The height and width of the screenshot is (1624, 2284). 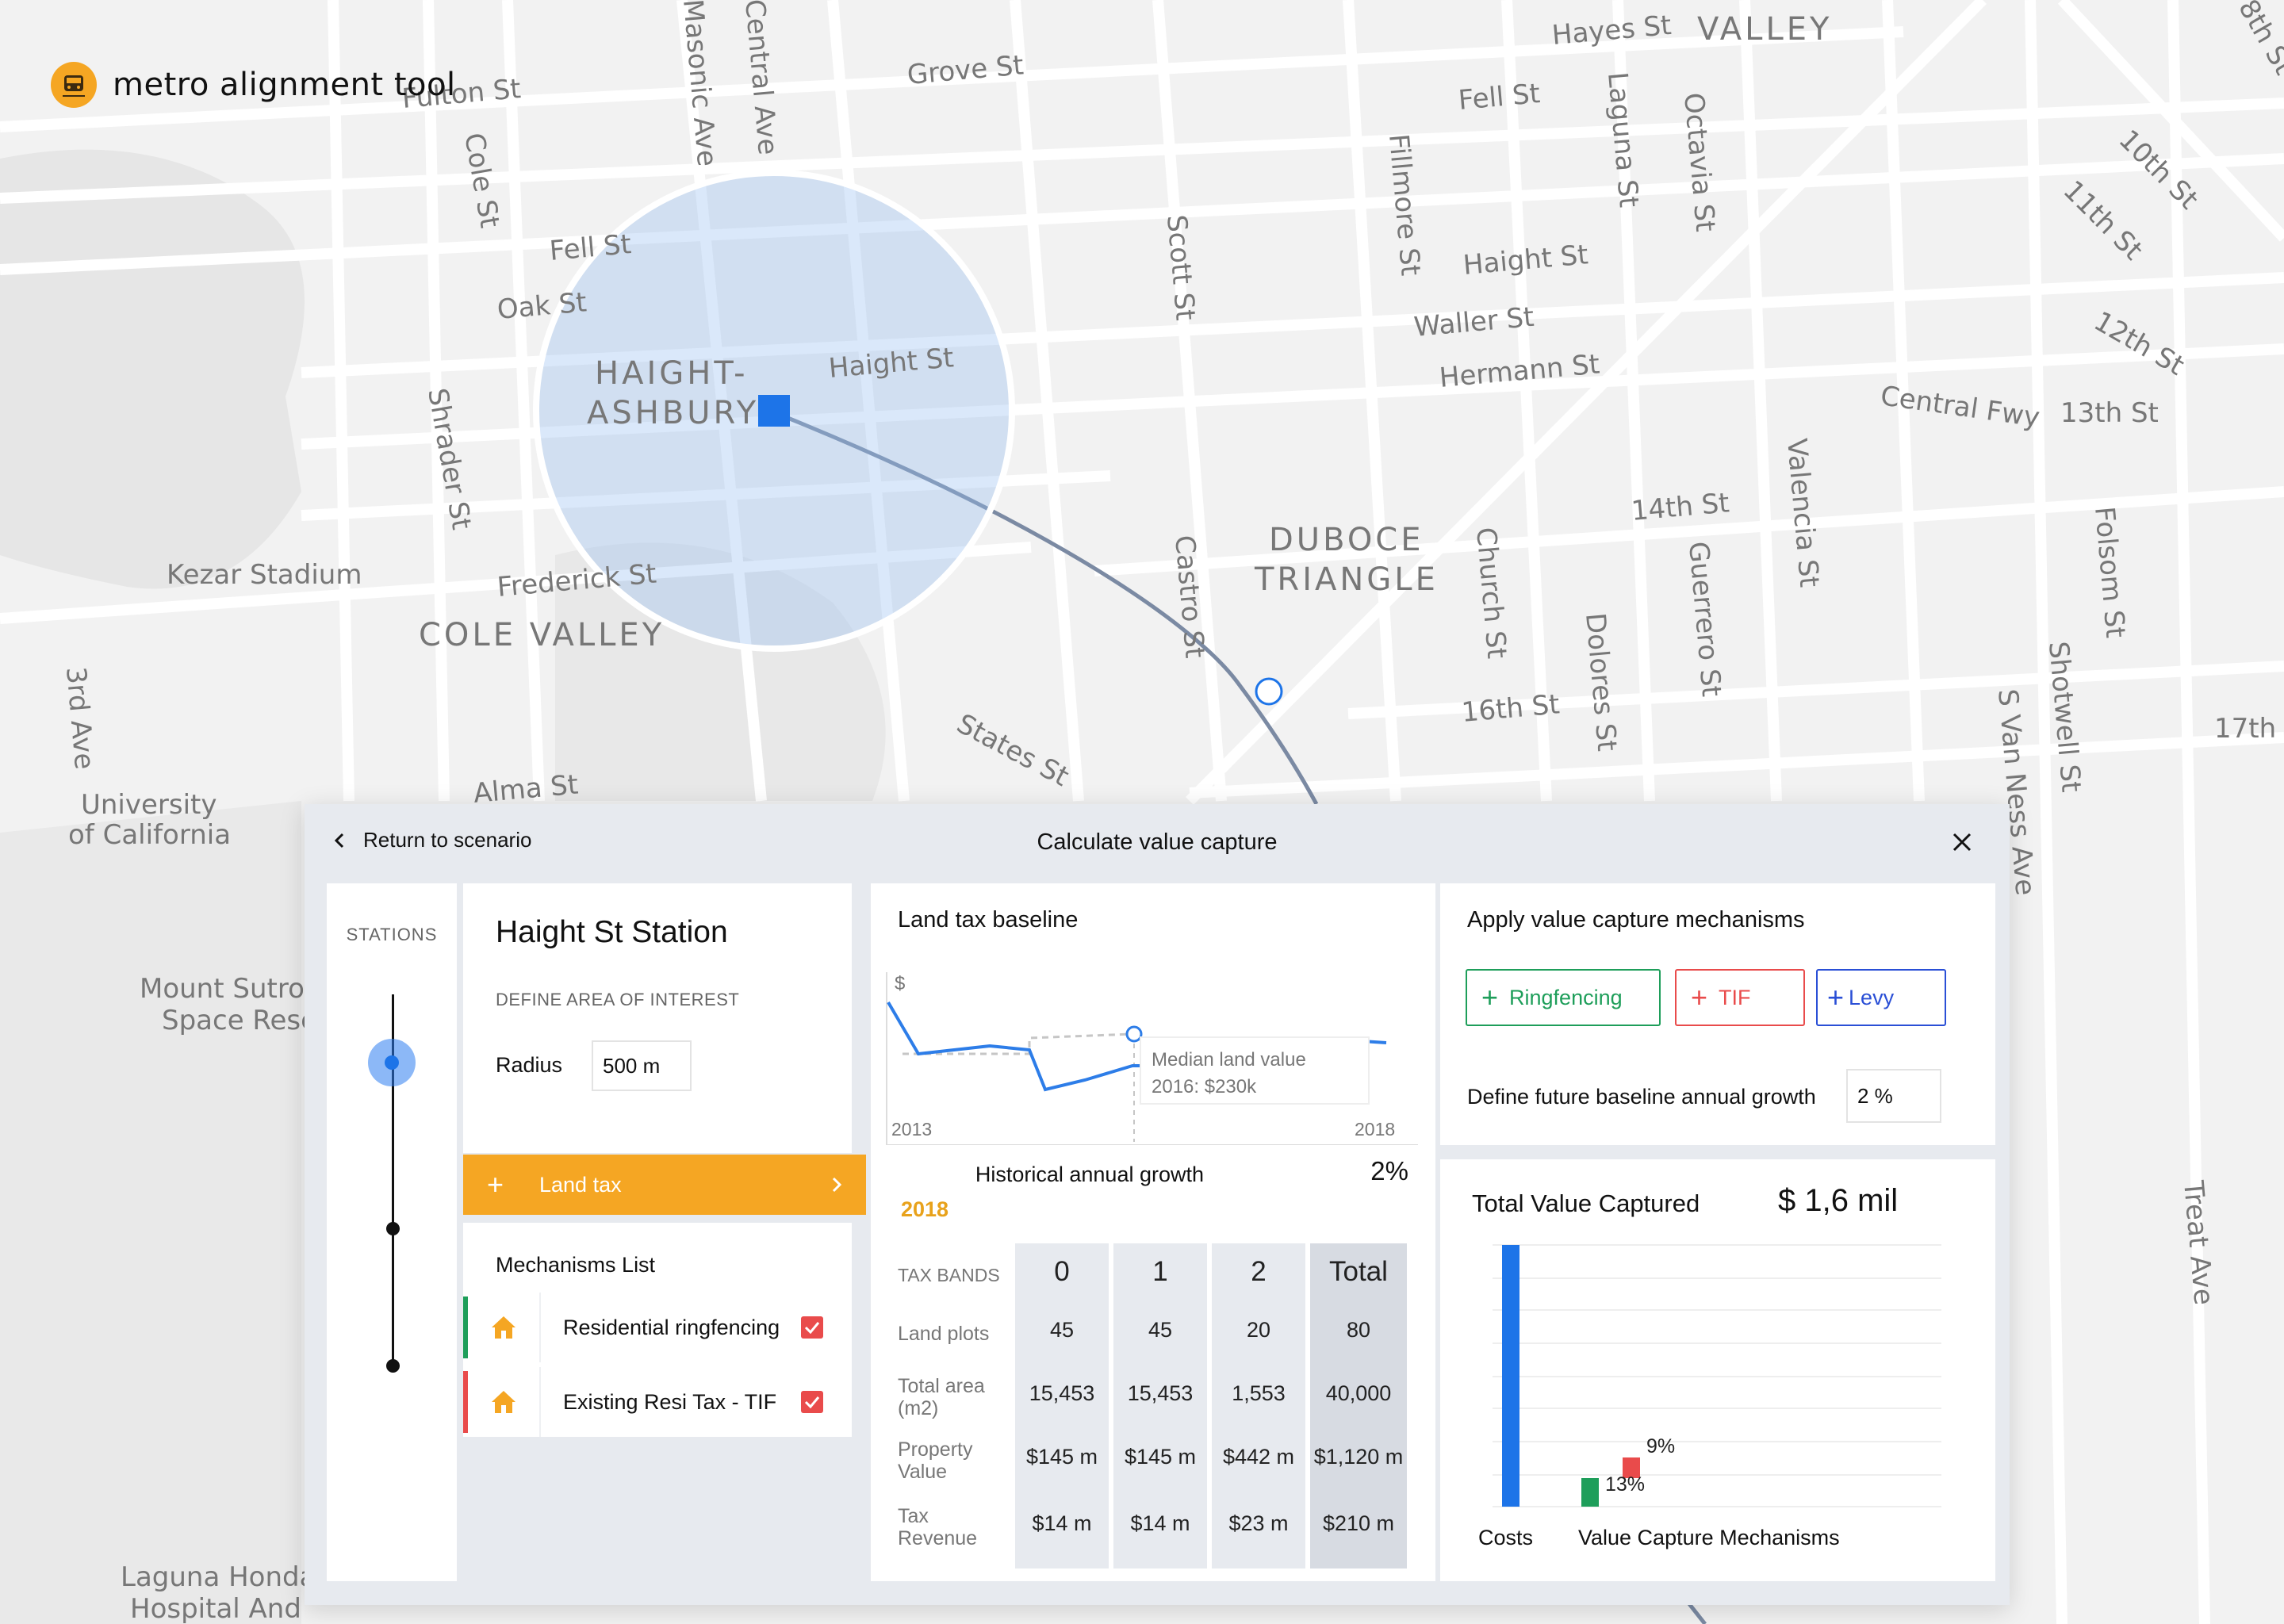 I want to click on tax-bands-header: TAX BANDS, so click(x=949, y=1275).